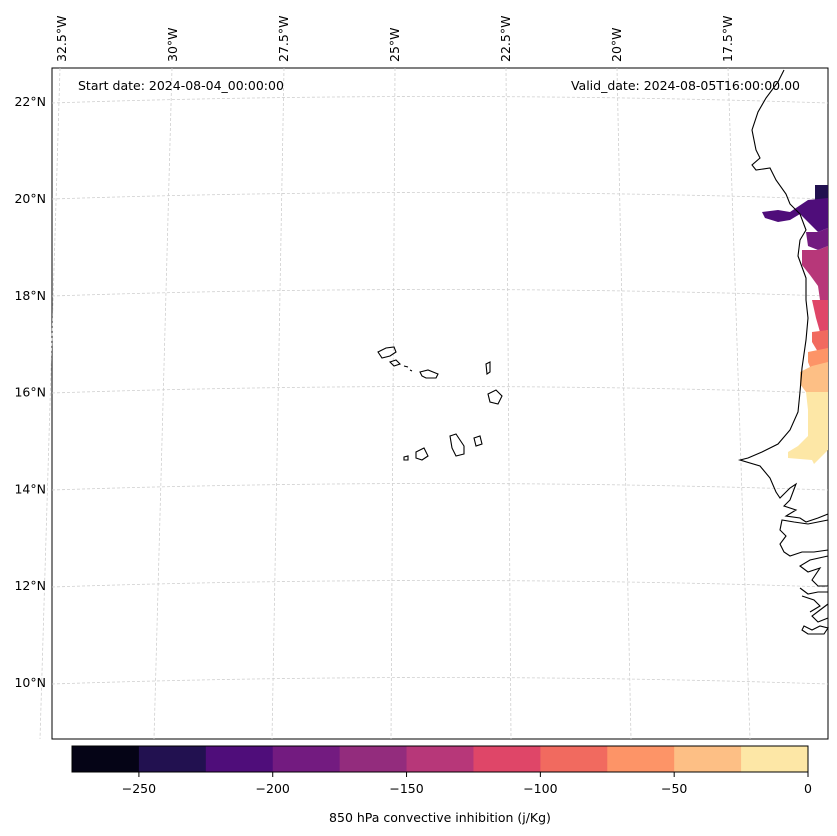 The width and height of the screenshot is (837, 836). Describe the element at coordinates (30, 295) in the screenshot. I see `latitude-label: 18°N` at that location.